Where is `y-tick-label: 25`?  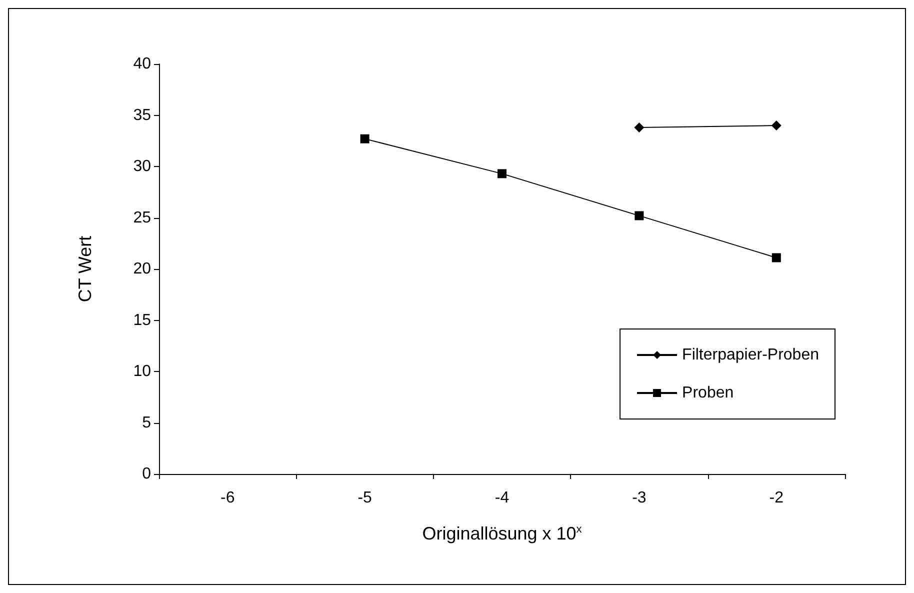 y-tick-label: 25 is located at coordinates (142, 217).